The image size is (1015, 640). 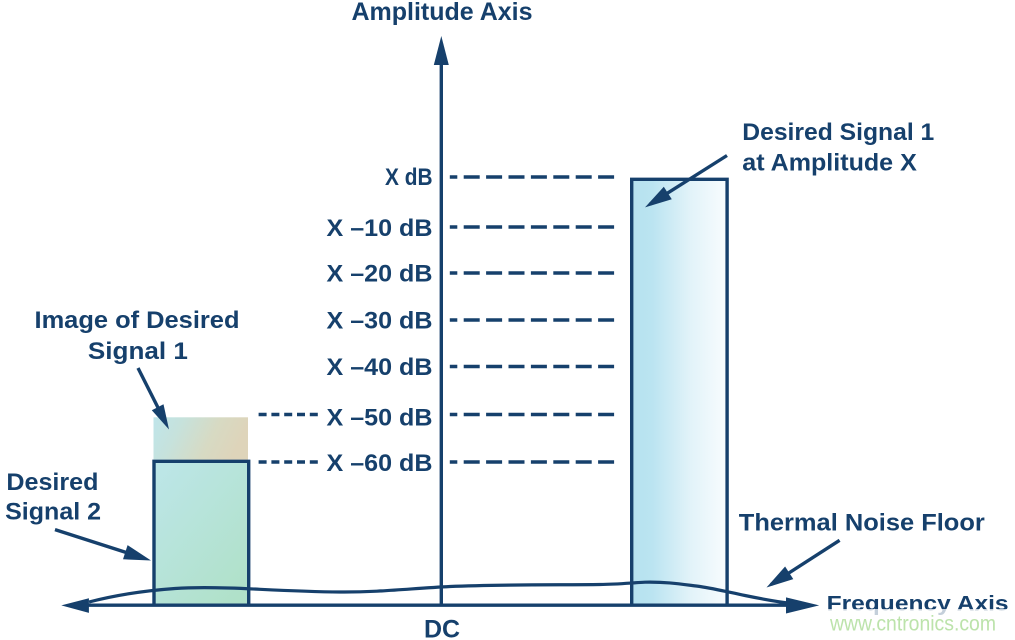 I want to click on svg-text: at Amplitude X, so click(x=829, y=162).